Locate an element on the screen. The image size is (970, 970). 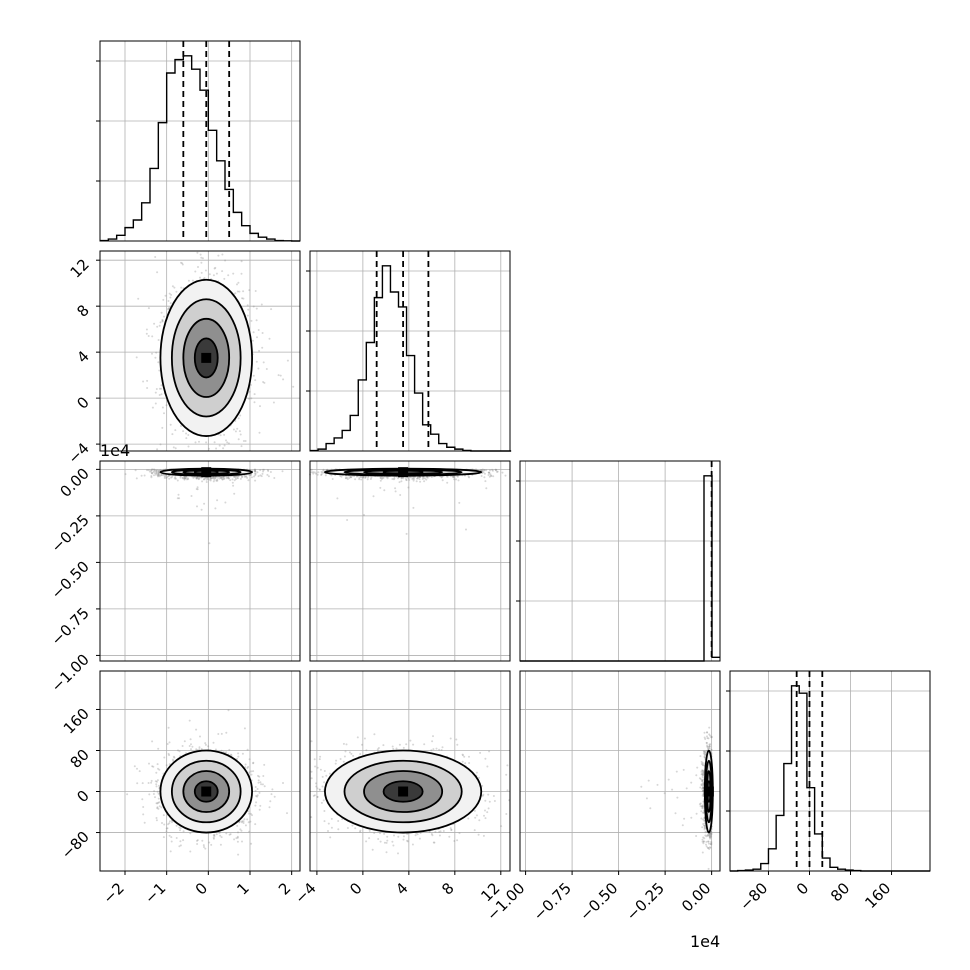
y-tick-label: −4 is located at coordinates (78, 453).